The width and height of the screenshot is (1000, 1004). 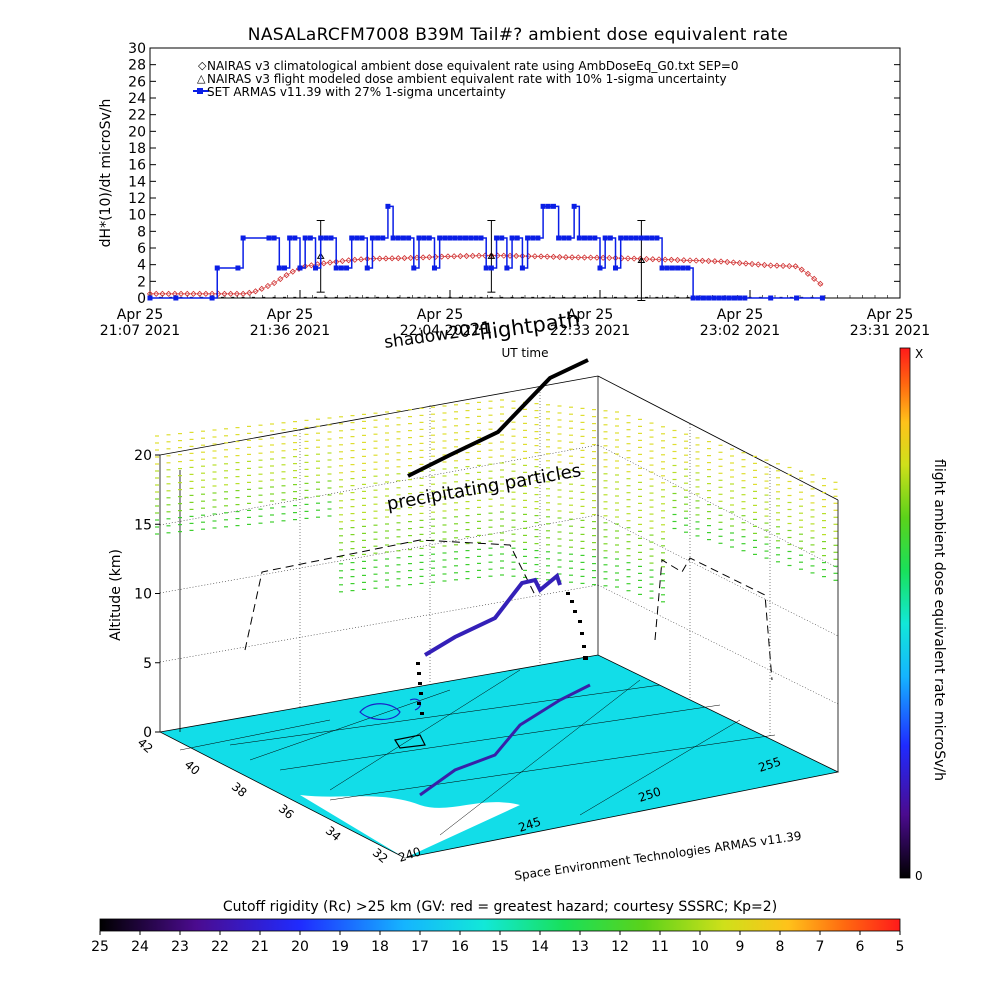 I want to click on y-tick-label: 28, so click(x=137, y=66).